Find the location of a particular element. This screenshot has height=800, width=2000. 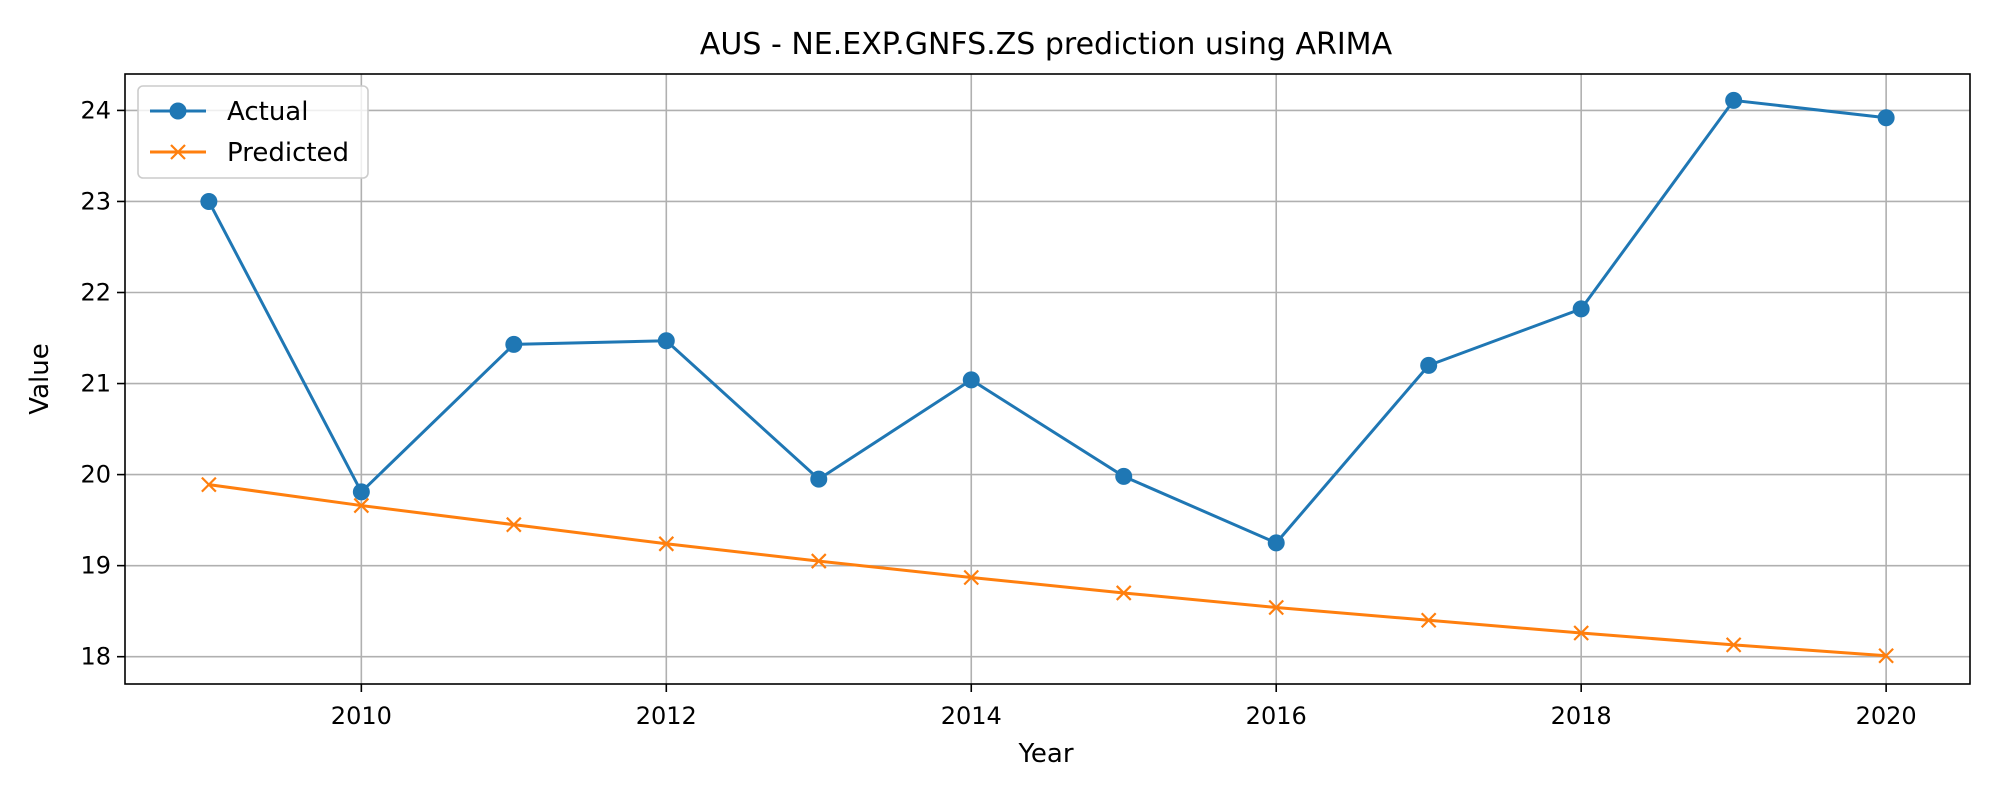

x-axis-label: Year is located at coordinates (1045, 754).